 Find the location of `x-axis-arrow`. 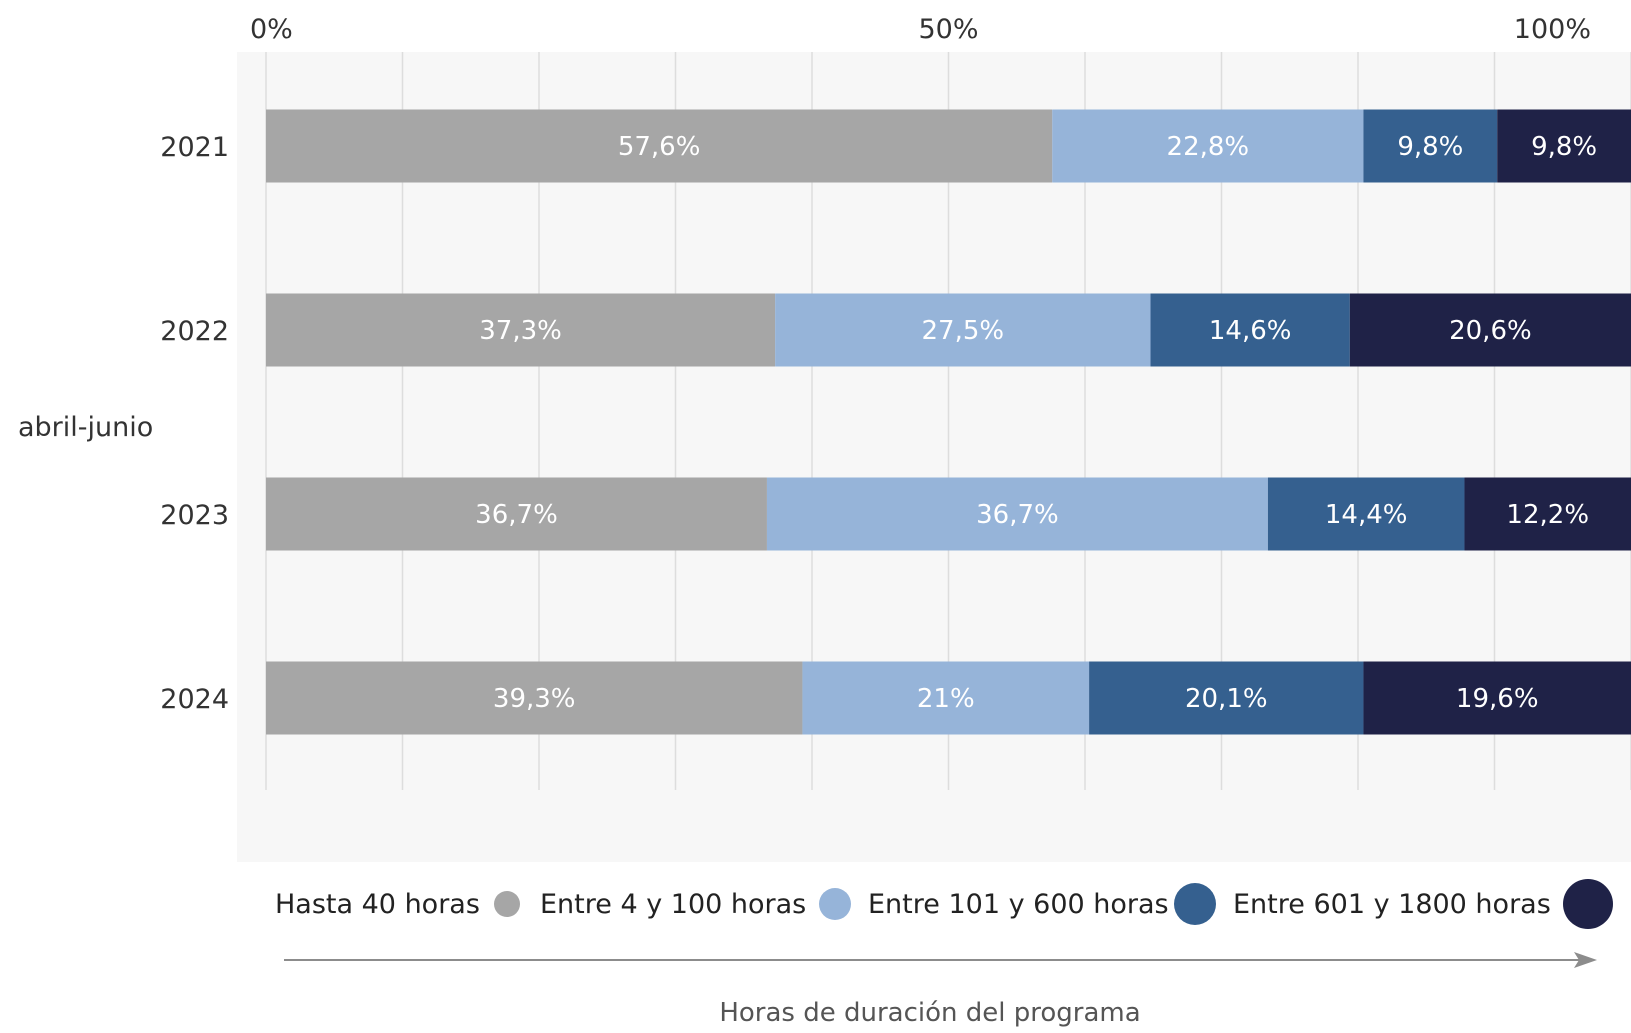

x-axis-arrow is located at coordinates (940, 960).